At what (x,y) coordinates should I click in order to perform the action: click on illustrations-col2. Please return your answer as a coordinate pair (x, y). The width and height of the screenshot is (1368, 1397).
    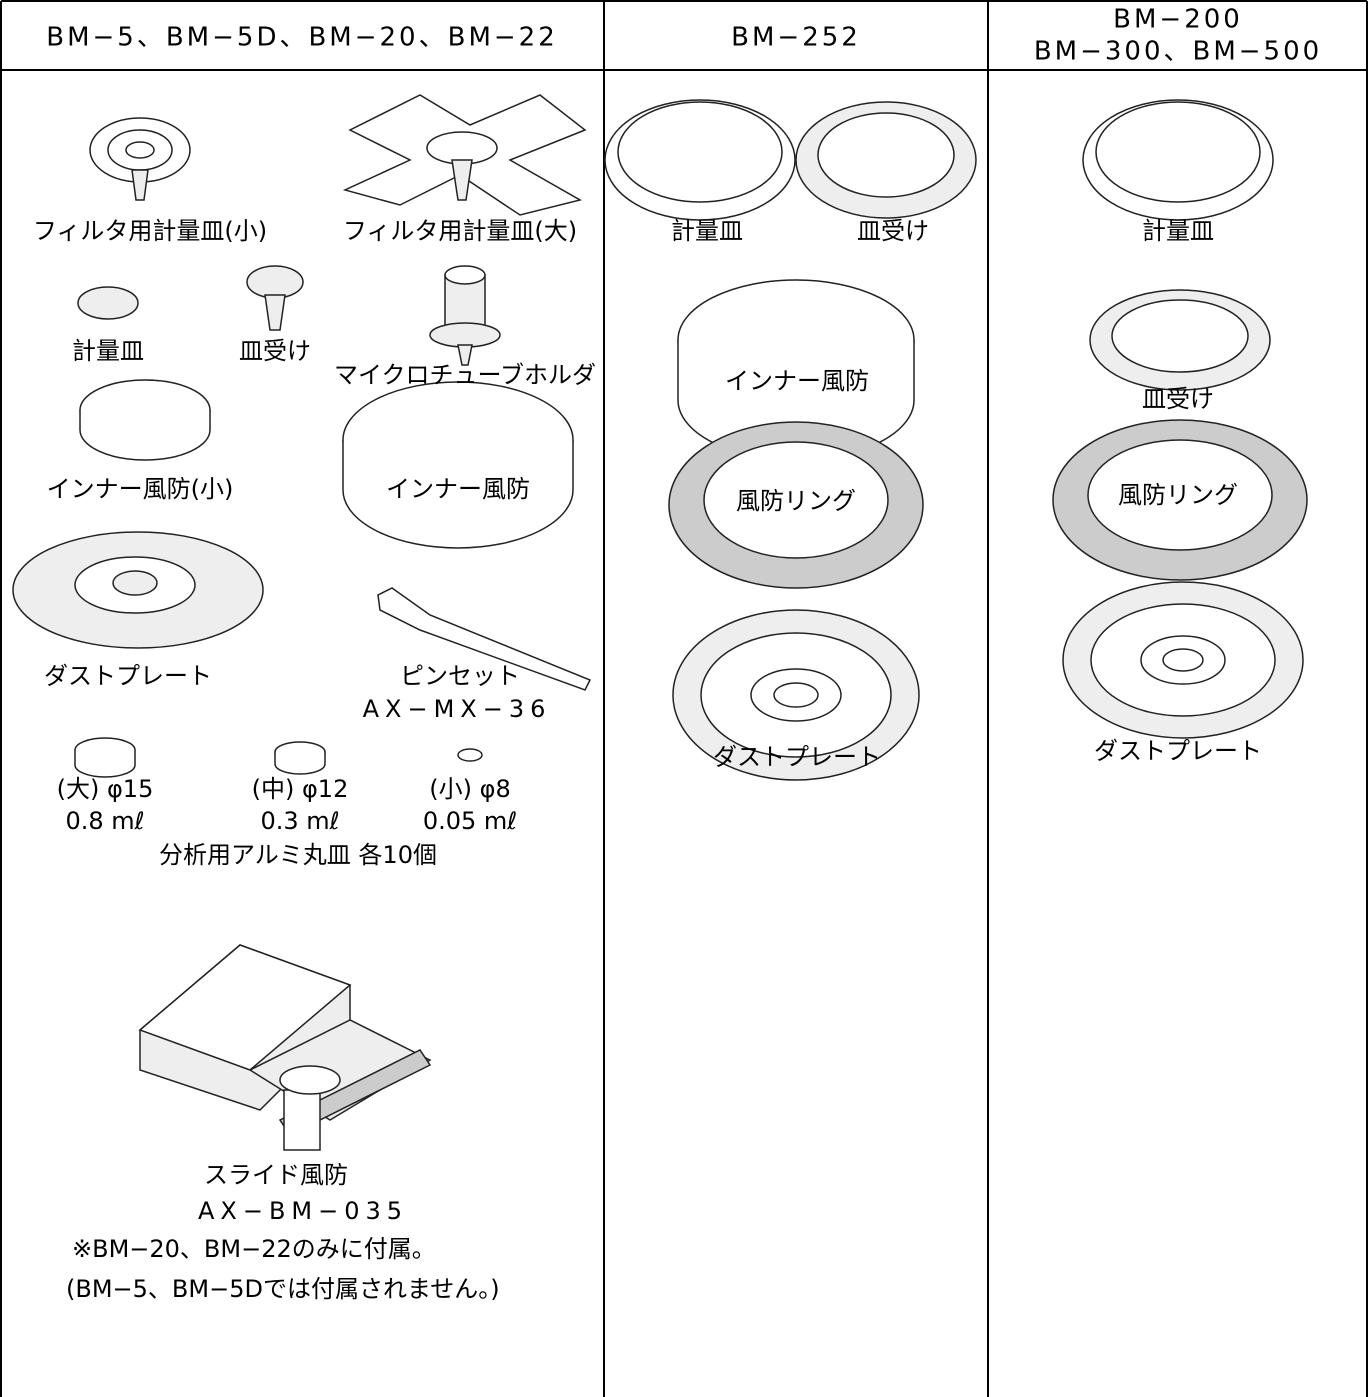
    Looking at the image, I should click on (790, 440).